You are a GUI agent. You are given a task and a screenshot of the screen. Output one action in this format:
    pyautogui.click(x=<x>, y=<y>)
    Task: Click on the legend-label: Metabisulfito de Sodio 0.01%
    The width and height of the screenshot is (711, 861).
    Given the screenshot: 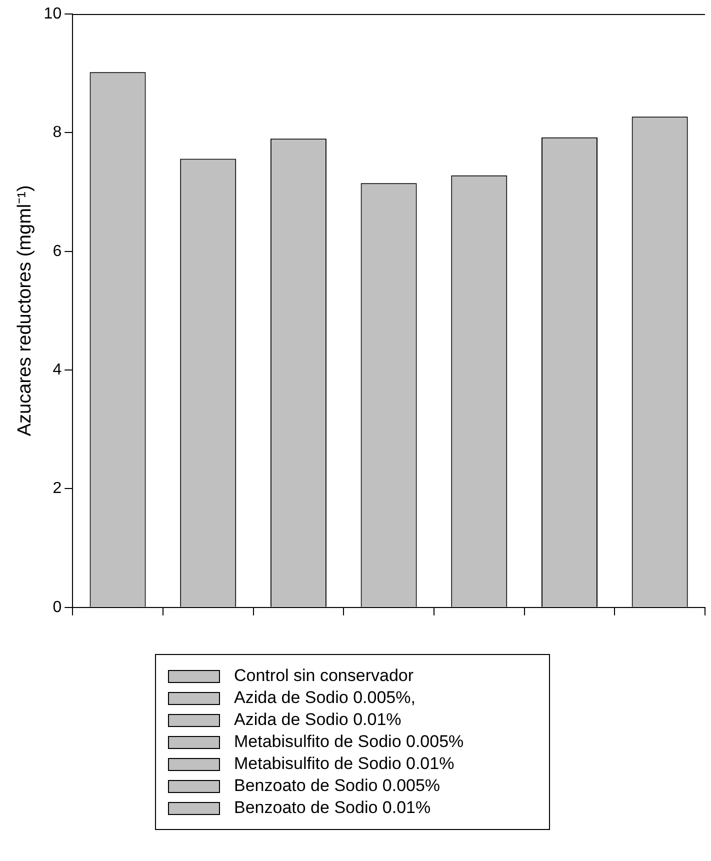 What is the action you would take?
    pyautogui.click(x=344, y=764)
    